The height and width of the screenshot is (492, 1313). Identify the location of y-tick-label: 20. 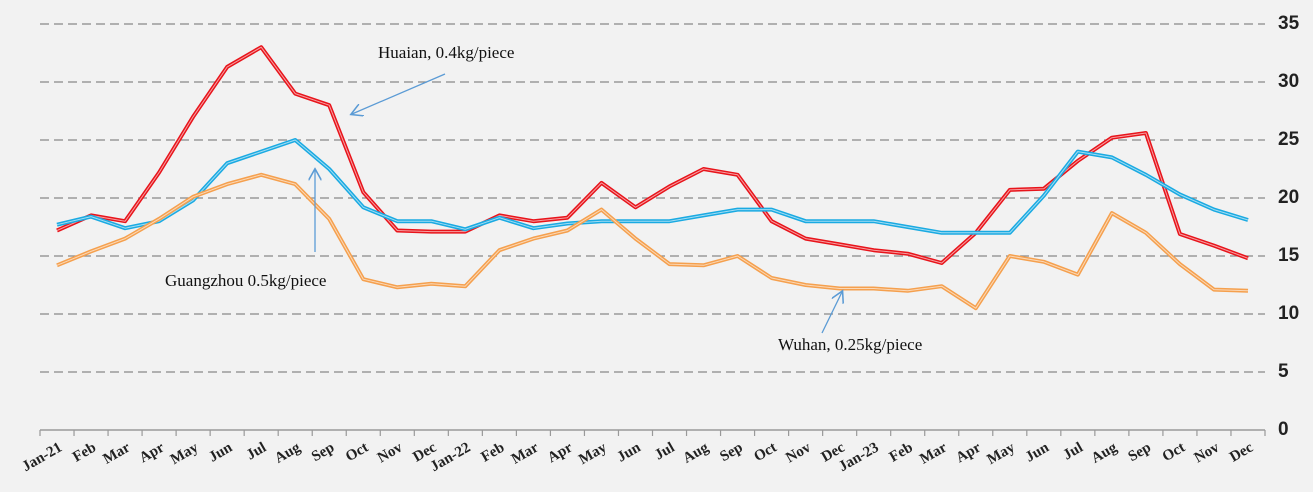
(1288, 197).